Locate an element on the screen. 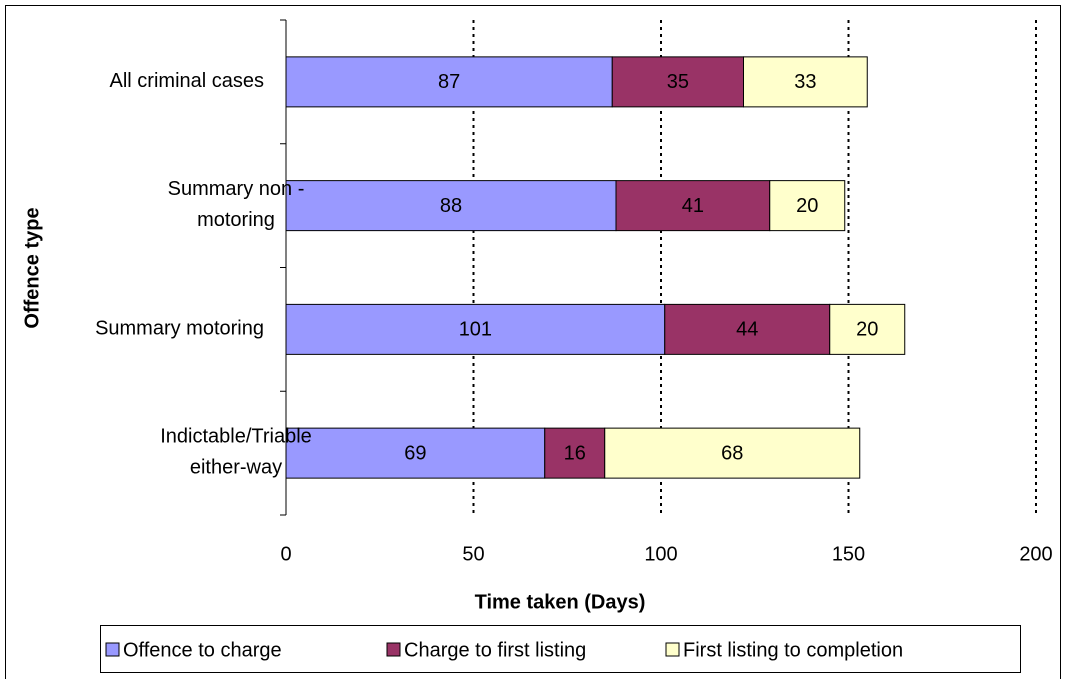 The height and width of the screenshot is (679, 1067). x-tick-label: 50 is located at coordinates (473, 554).